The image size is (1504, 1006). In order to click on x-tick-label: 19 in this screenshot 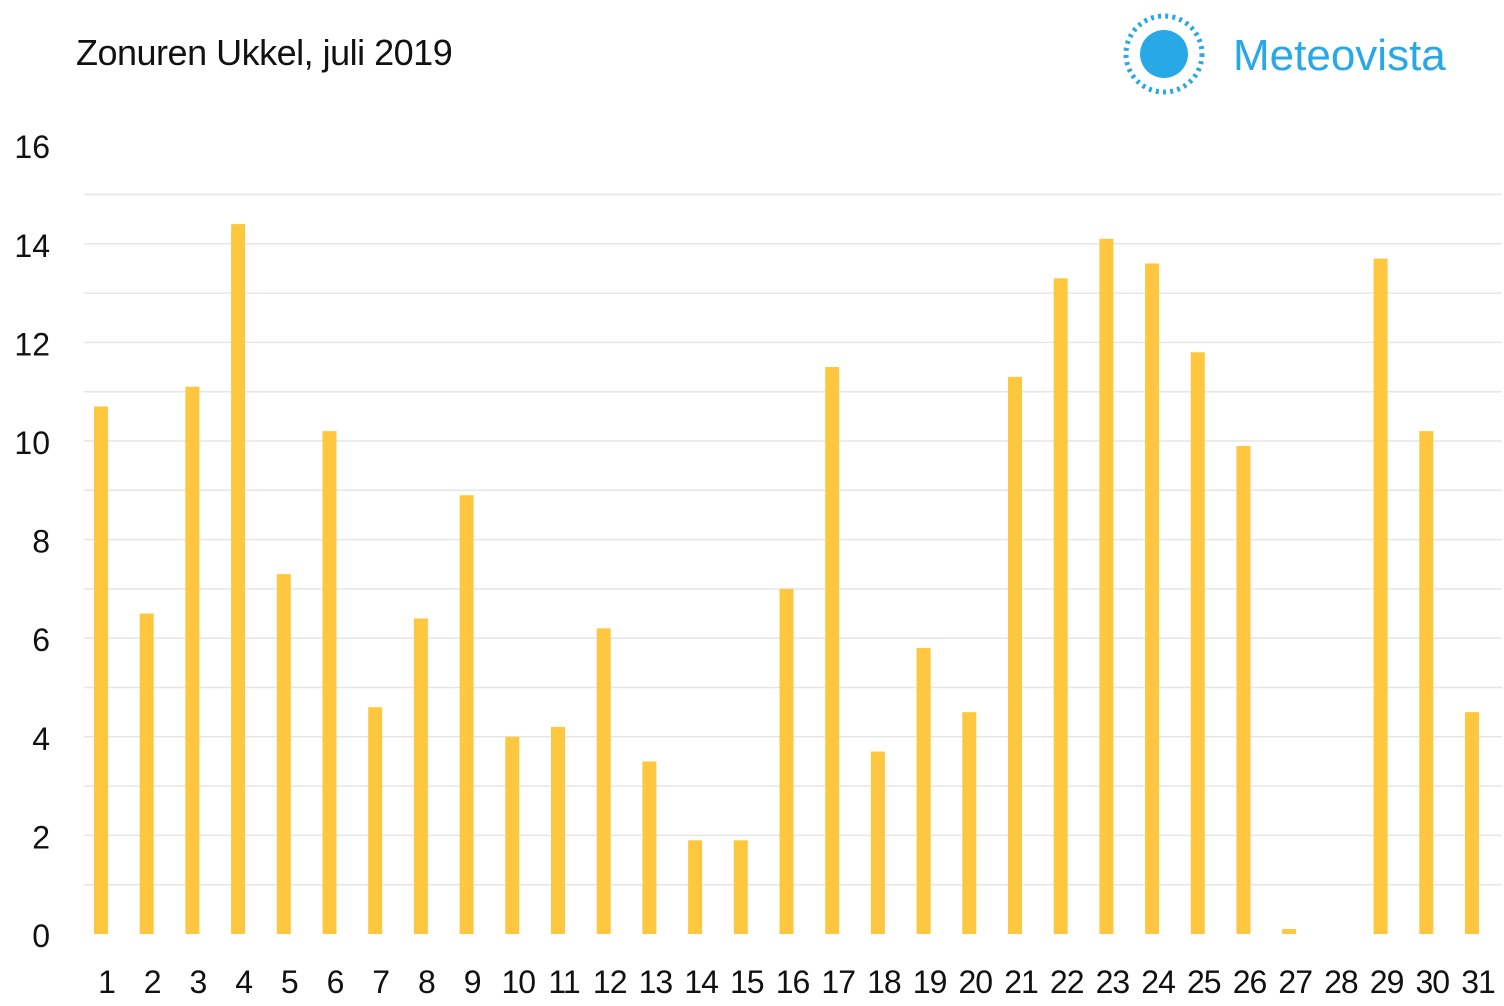, I will do `click(930, 982)`.